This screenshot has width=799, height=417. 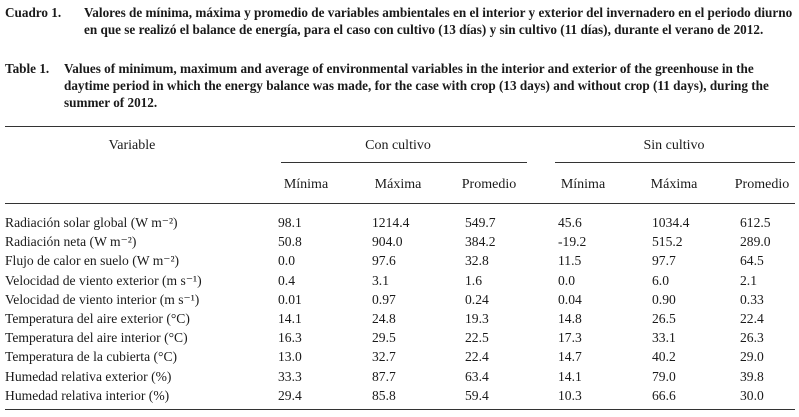 What do you see at coordinates (102, 299) in the screenshot?
I see `variable-cell: Velocidad de viento interior (m s⁻¹)` at bounding box center [102, 299].